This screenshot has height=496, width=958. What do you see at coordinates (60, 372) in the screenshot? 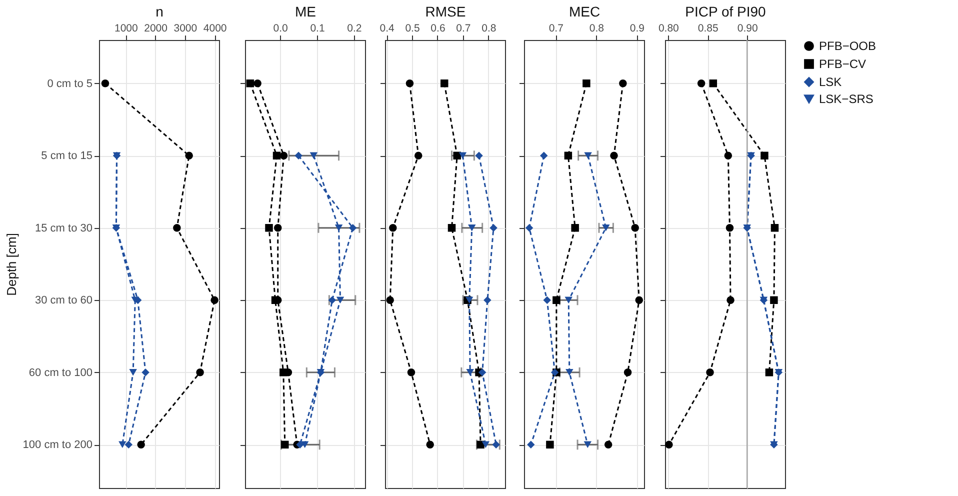
I see `y-tick-label: 60 cm to 100` at bounding box center [60, 372].